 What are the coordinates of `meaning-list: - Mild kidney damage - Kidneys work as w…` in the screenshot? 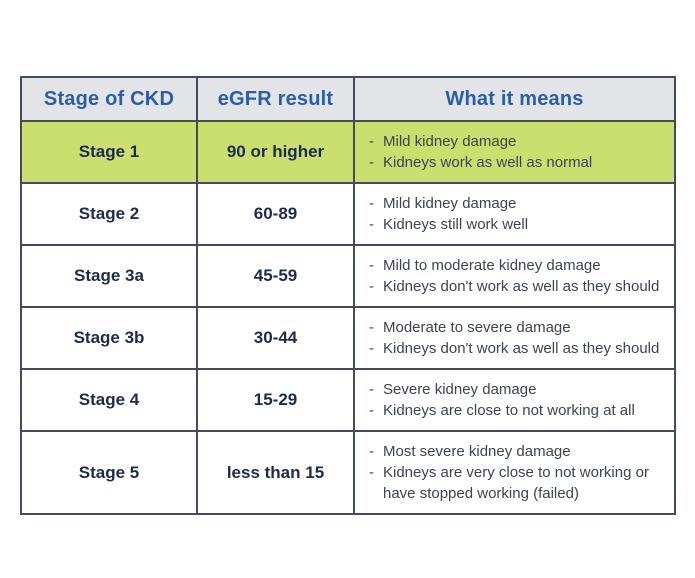 It's located at (514, 152).